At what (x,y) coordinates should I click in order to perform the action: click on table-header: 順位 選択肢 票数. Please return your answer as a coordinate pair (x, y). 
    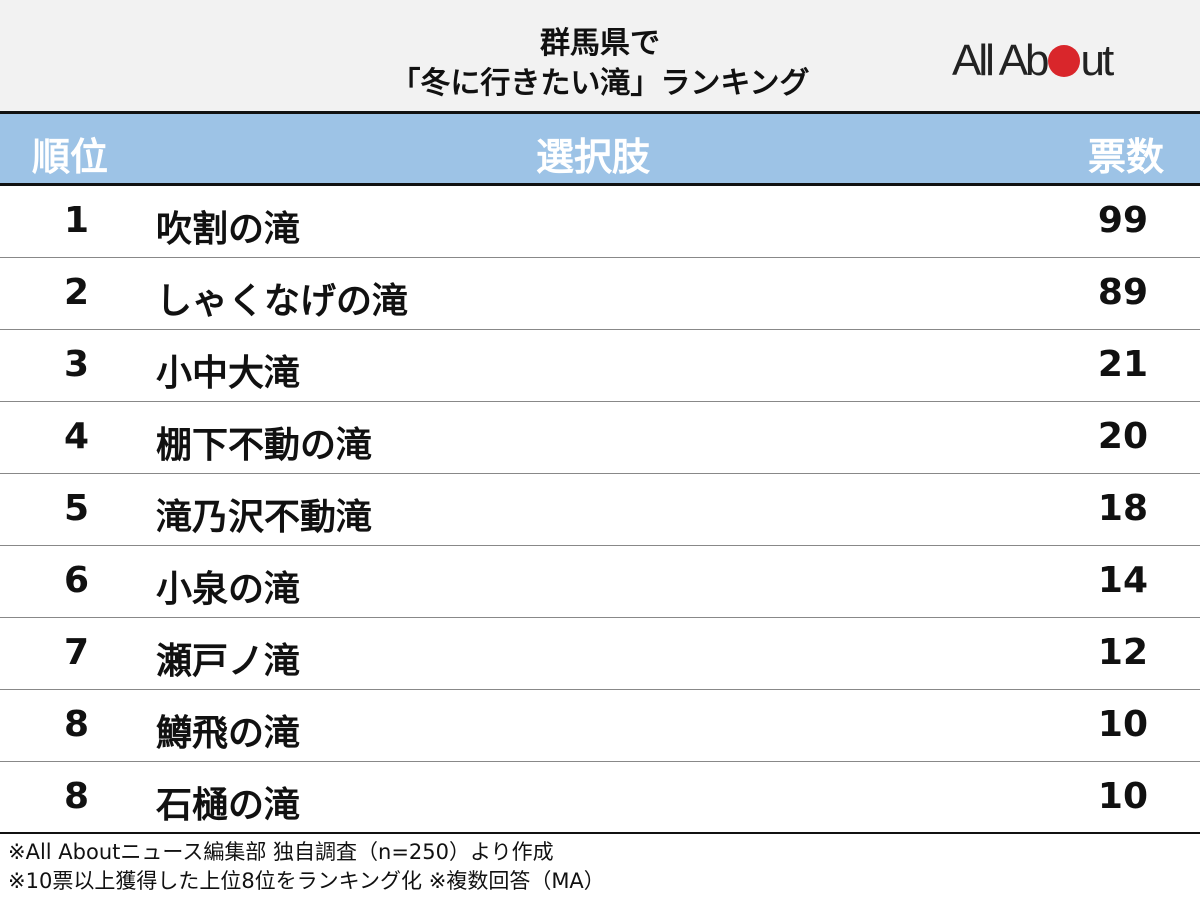
    Looking at the image, I should click on (600, 150).